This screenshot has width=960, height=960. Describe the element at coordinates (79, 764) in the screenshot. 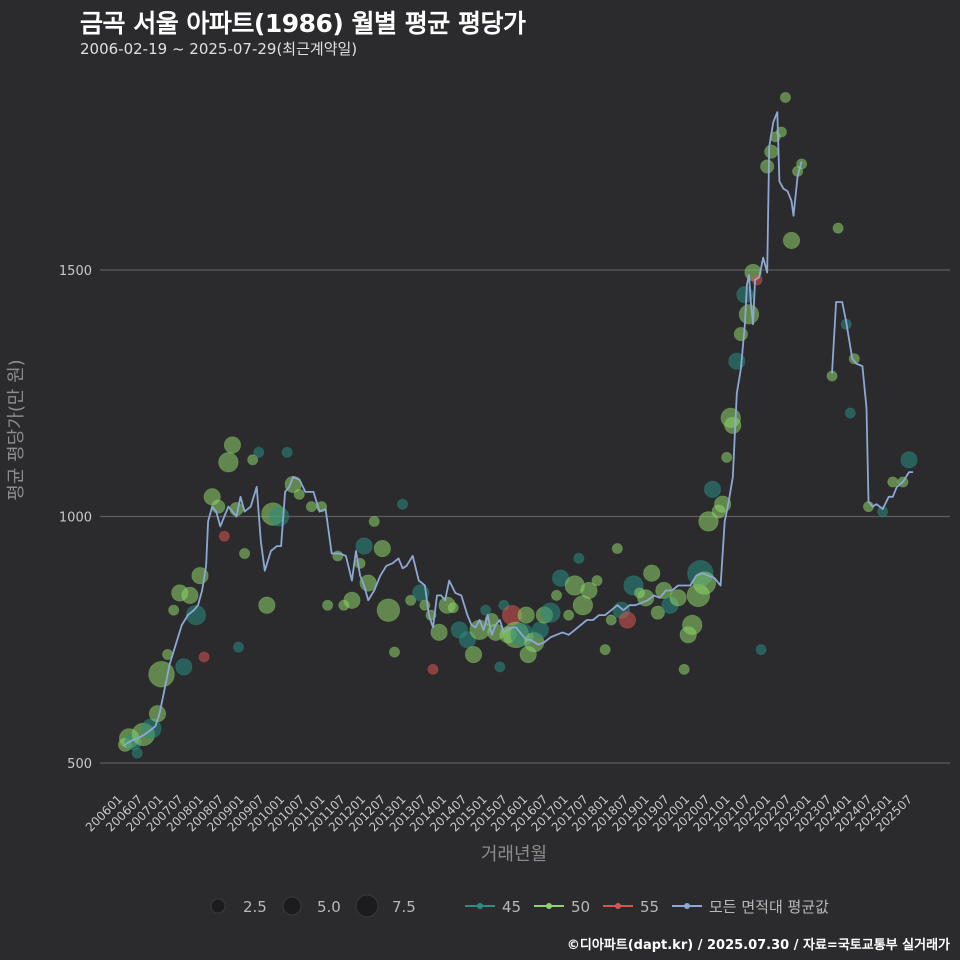

I see `y-tick-label: 500` at that location.